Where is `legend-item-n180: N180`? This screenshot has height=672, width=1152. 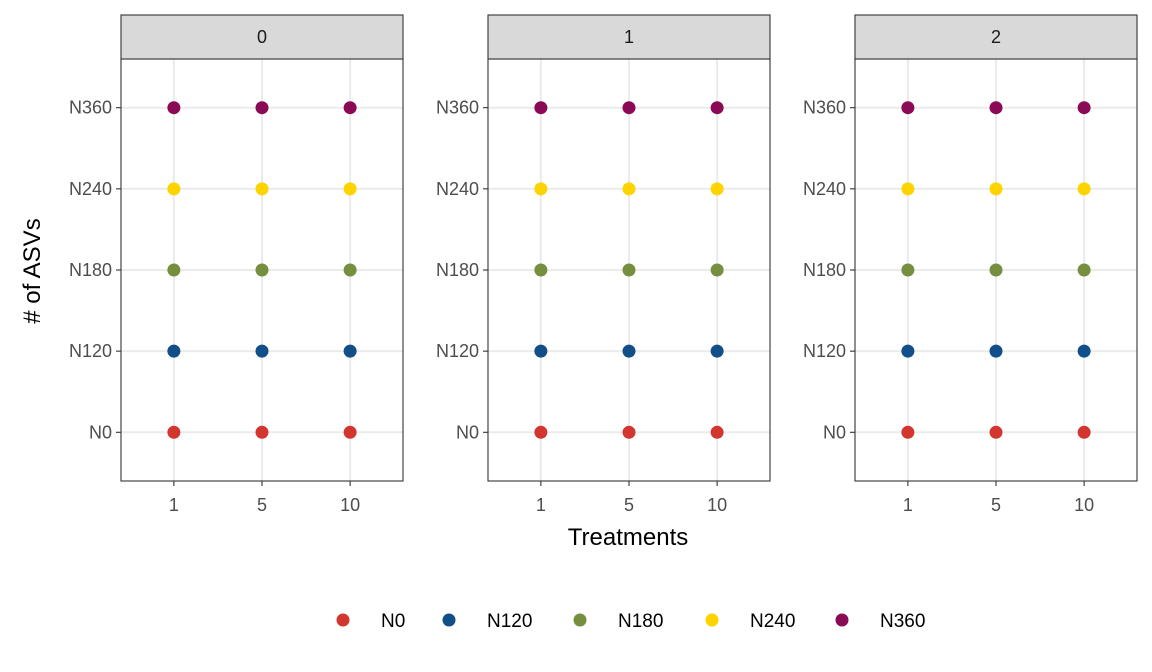
legend-item-n180: N180 is located at coordinates (618, 621).